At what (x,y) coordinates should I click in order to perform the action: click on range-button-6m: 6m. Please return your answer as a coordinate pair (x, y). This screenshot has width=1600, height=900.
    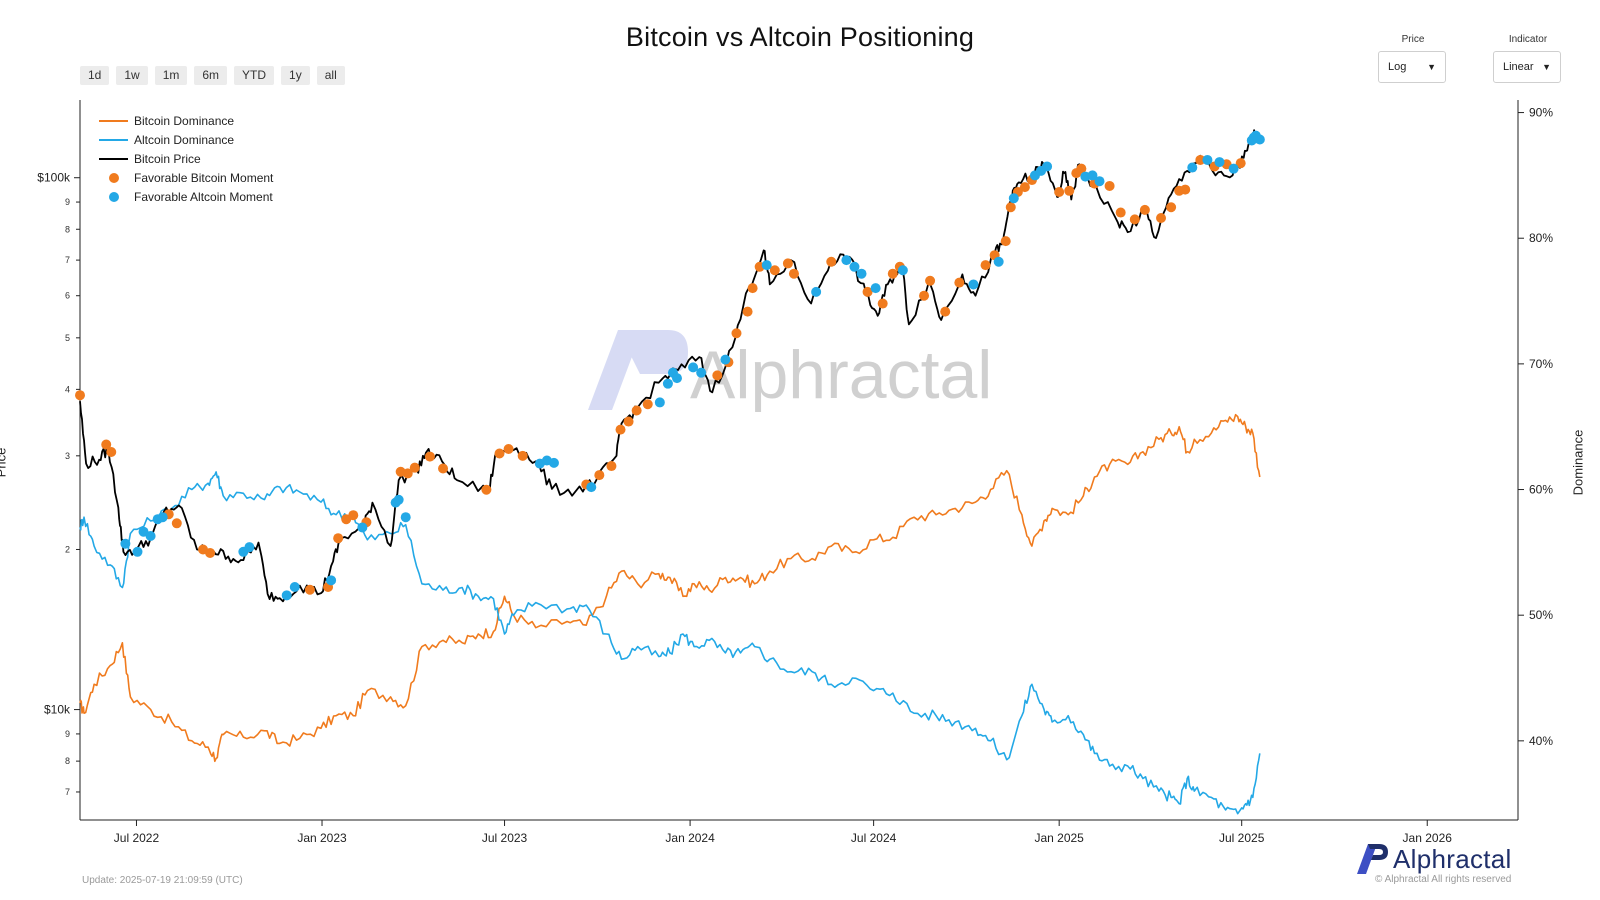
    Looking at the image, I should click on (211, 75).